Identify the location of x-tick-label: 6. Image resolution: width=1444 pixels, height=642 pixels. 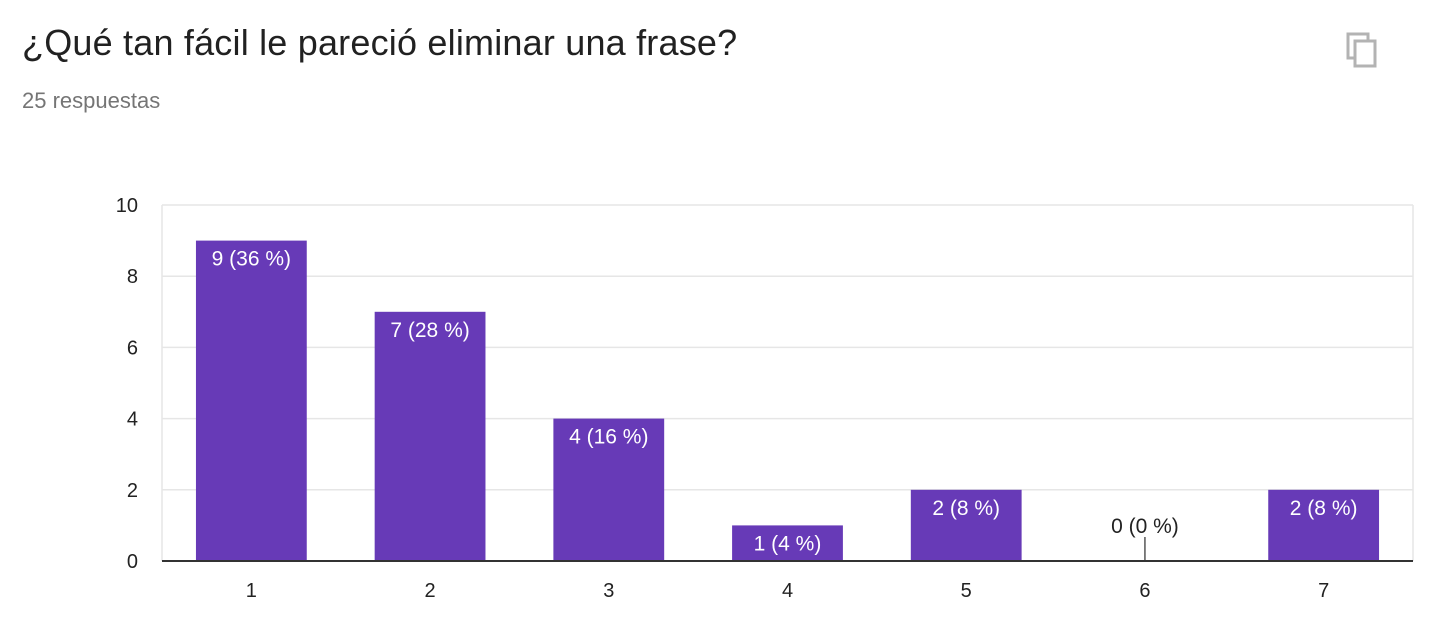
(1144, 591).